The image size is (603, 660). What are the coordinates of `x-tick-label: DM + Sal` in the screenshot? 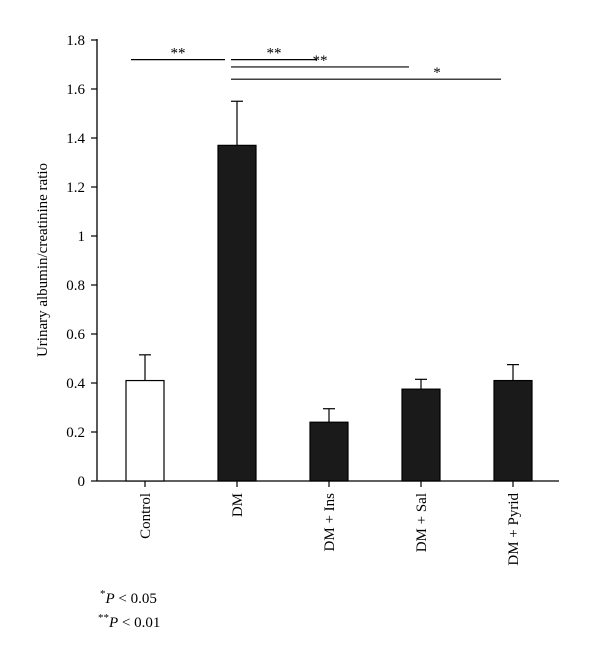 It's located at (422, 522).